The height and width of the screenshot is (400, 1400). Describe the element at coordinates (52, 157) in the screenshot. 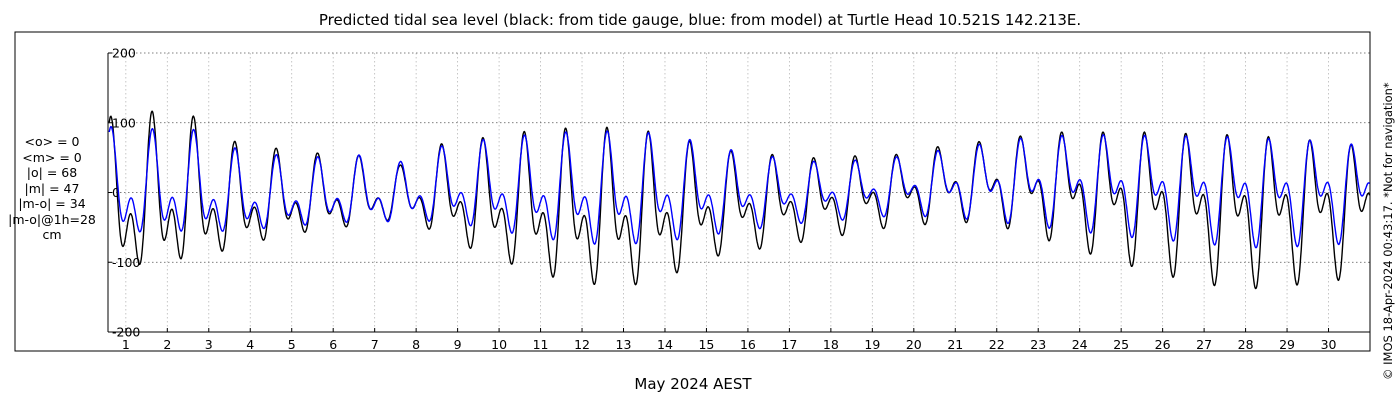

I see `stat-mean-model: <m> = 0` at that location.